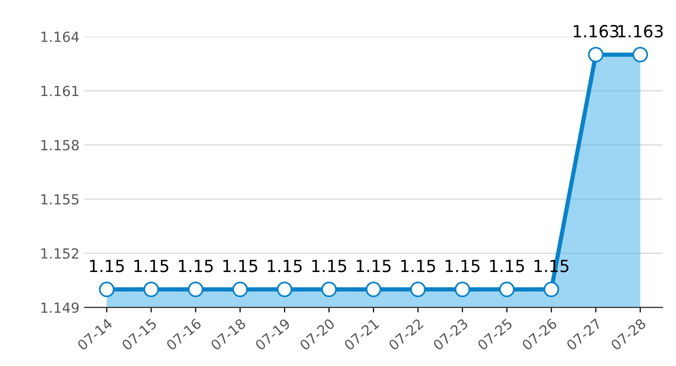  I want to click on y-tick-label: 1.164, so click(60, 37).